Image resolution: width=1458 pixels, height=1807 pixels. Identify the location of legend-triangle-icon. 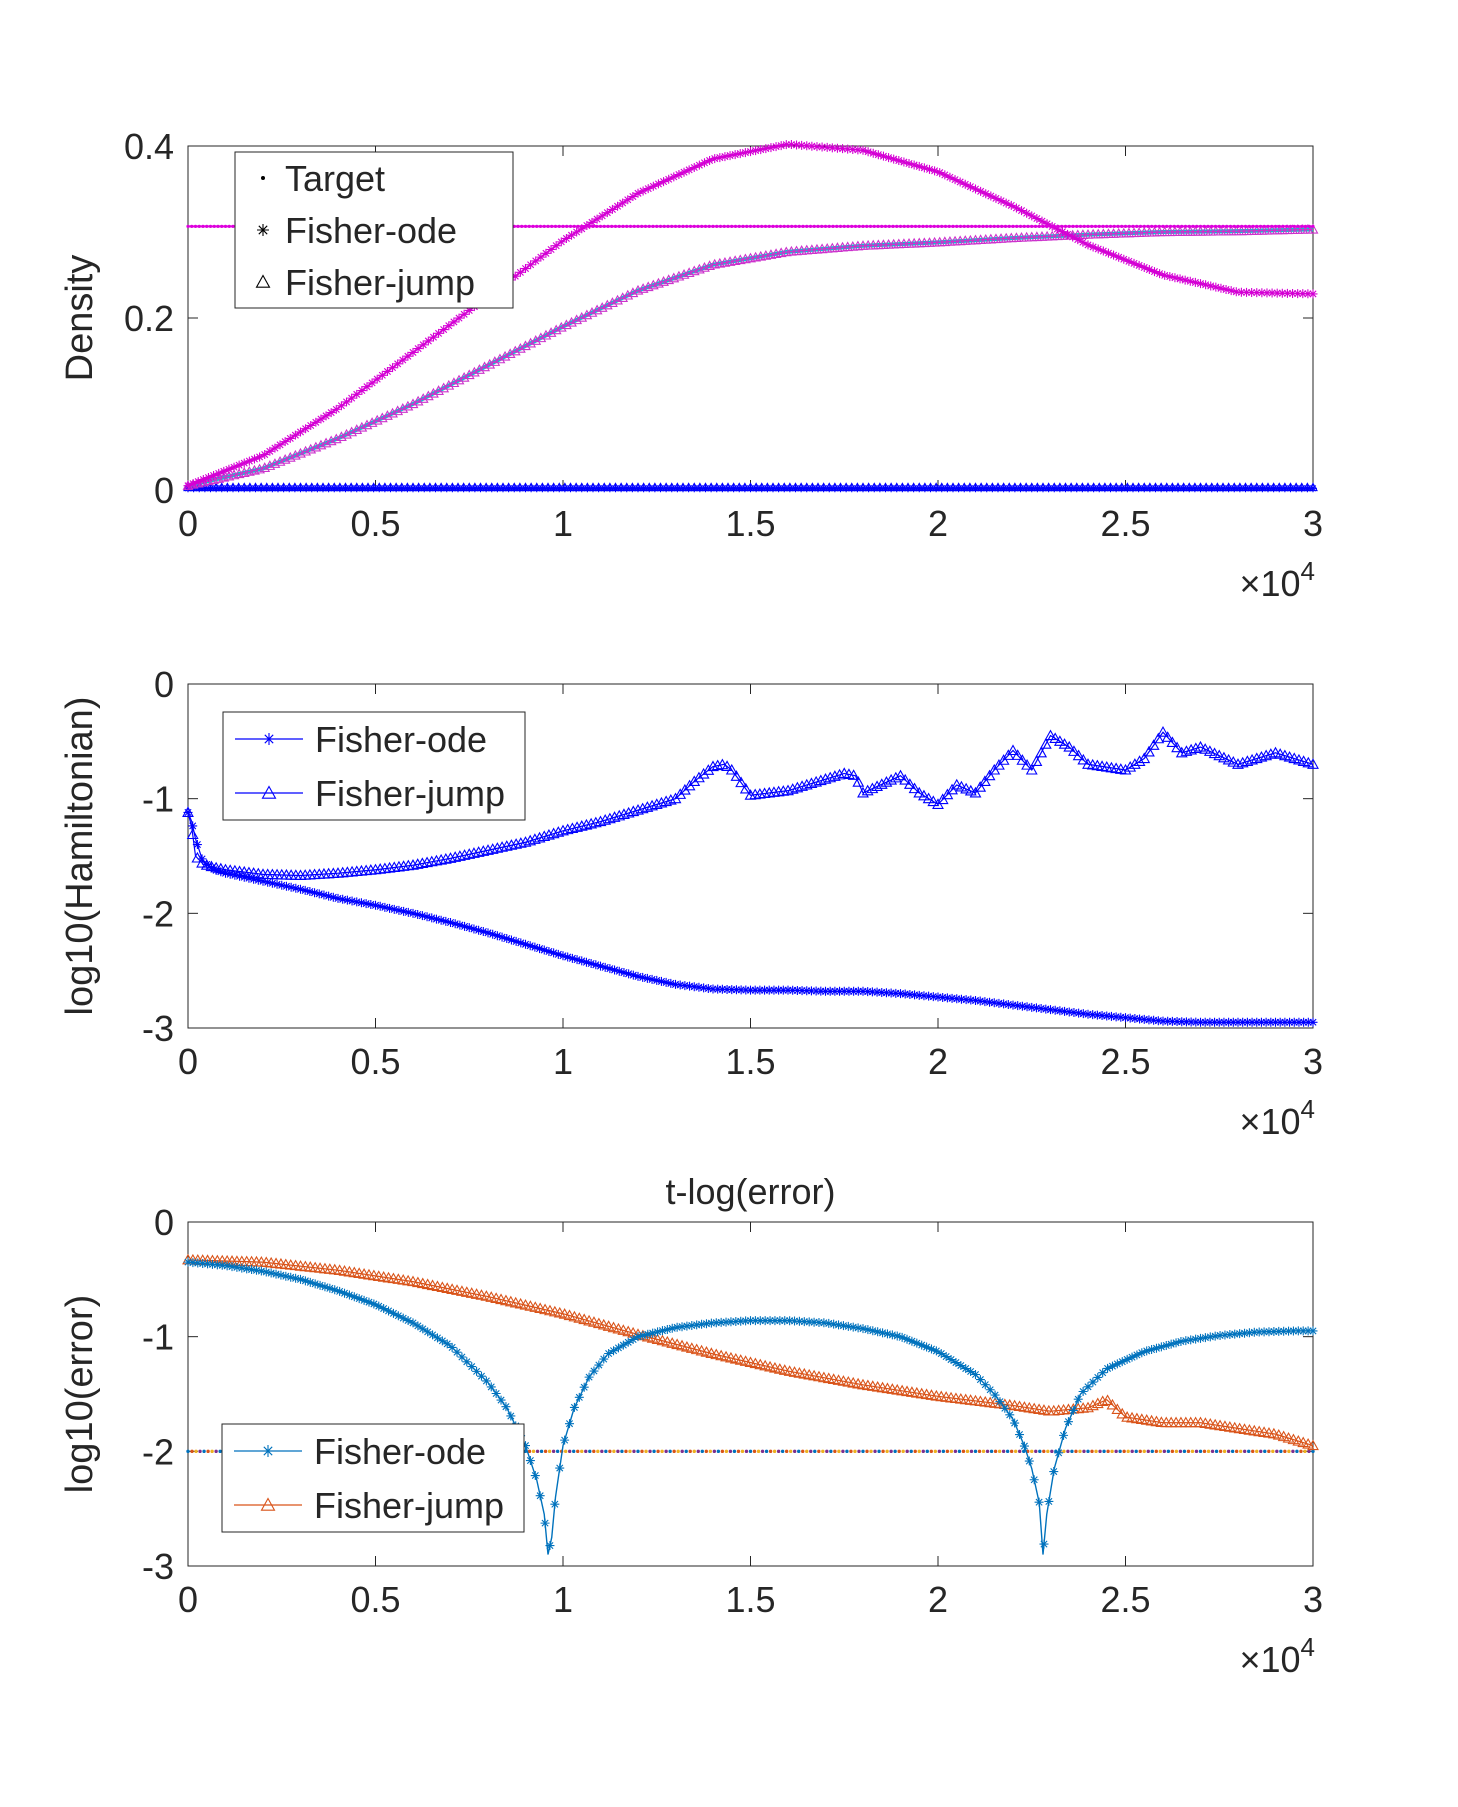
(269, 792).